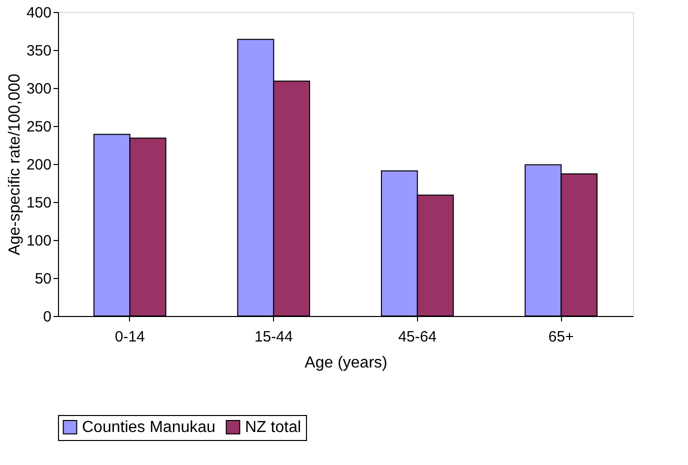 The image size is (688, 465). I want to click on y-tick-label: 200, so click(39, 165).